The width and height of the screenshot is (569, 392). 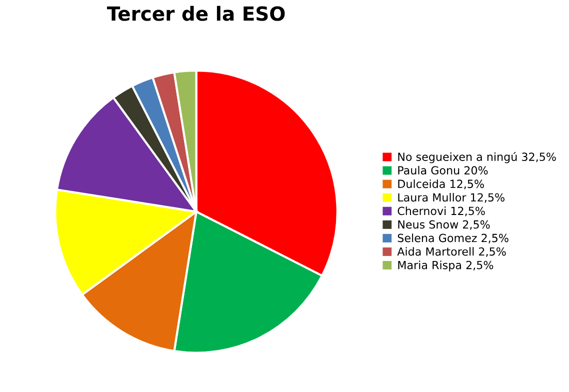 I want to click on legend-label: Dulceida 12,5%, so click(x=441, y=184).